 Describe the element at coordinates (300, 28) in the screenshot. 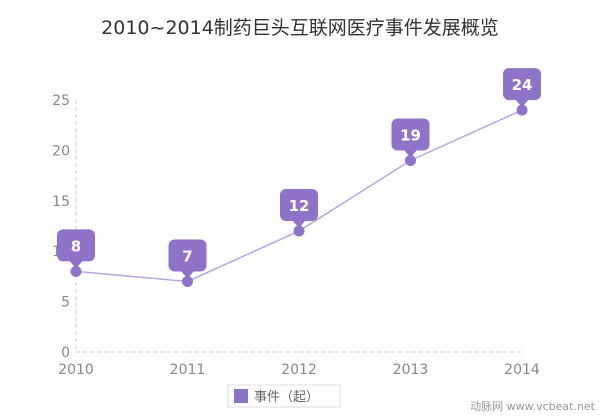

I see `chart-title: 2010~2014制药巨头互联网医疗事件发展概览` at that location.